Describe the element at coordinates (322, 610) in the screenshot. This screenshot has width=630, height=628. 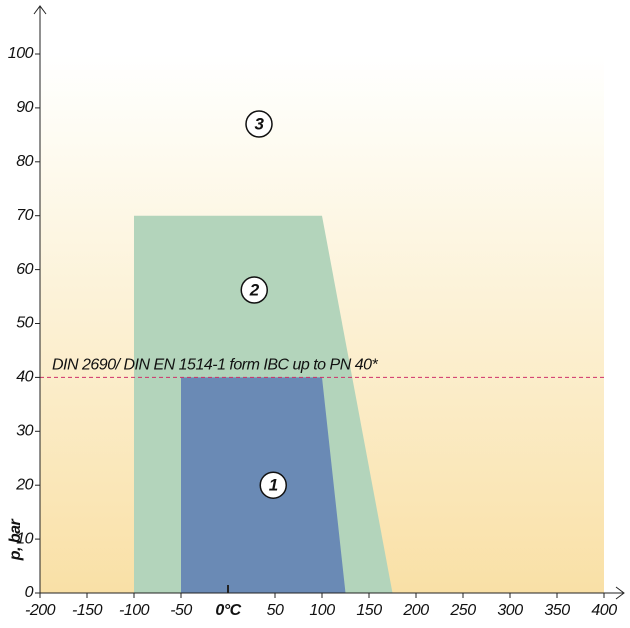
I see `x-tick-label: 100` at that location.